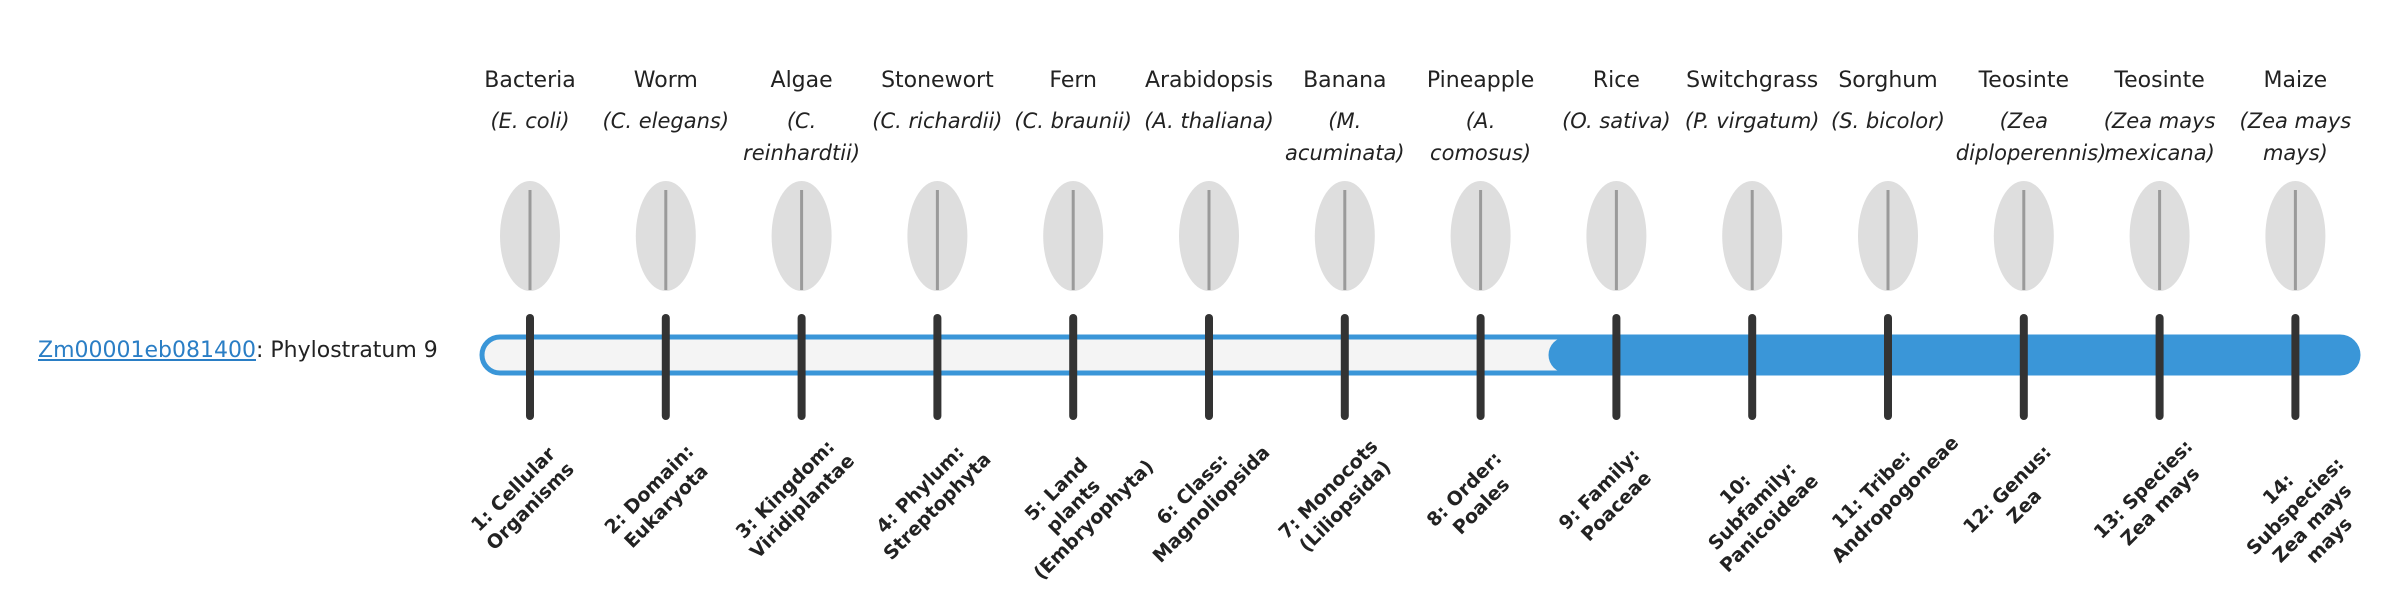 The width and height of the screenshot is (2400, 602). I want to click on organism-species: (Zea diploperennis), so click(2031, 137).